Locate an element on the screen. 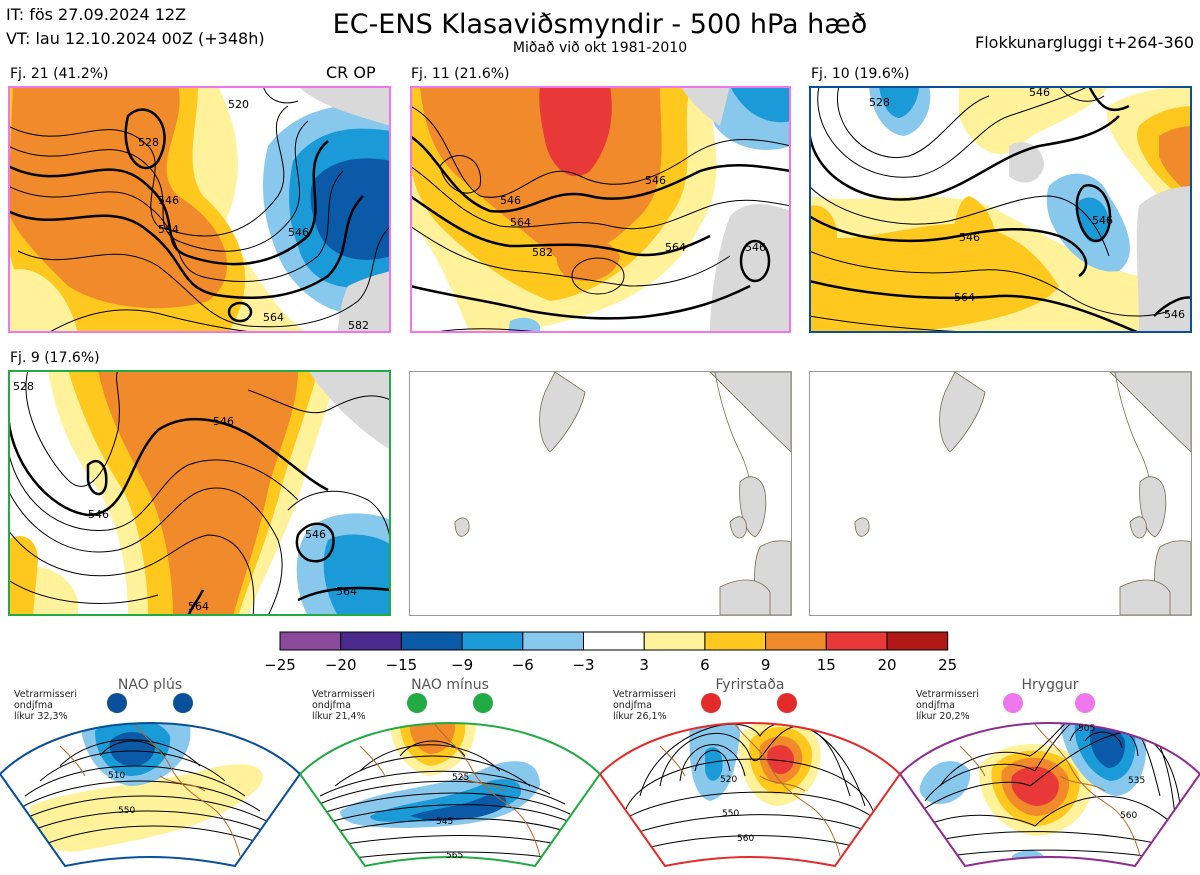 The image size is (1200, 875). colorbar-tick-label: 25 is located at coordinates (947, 665).